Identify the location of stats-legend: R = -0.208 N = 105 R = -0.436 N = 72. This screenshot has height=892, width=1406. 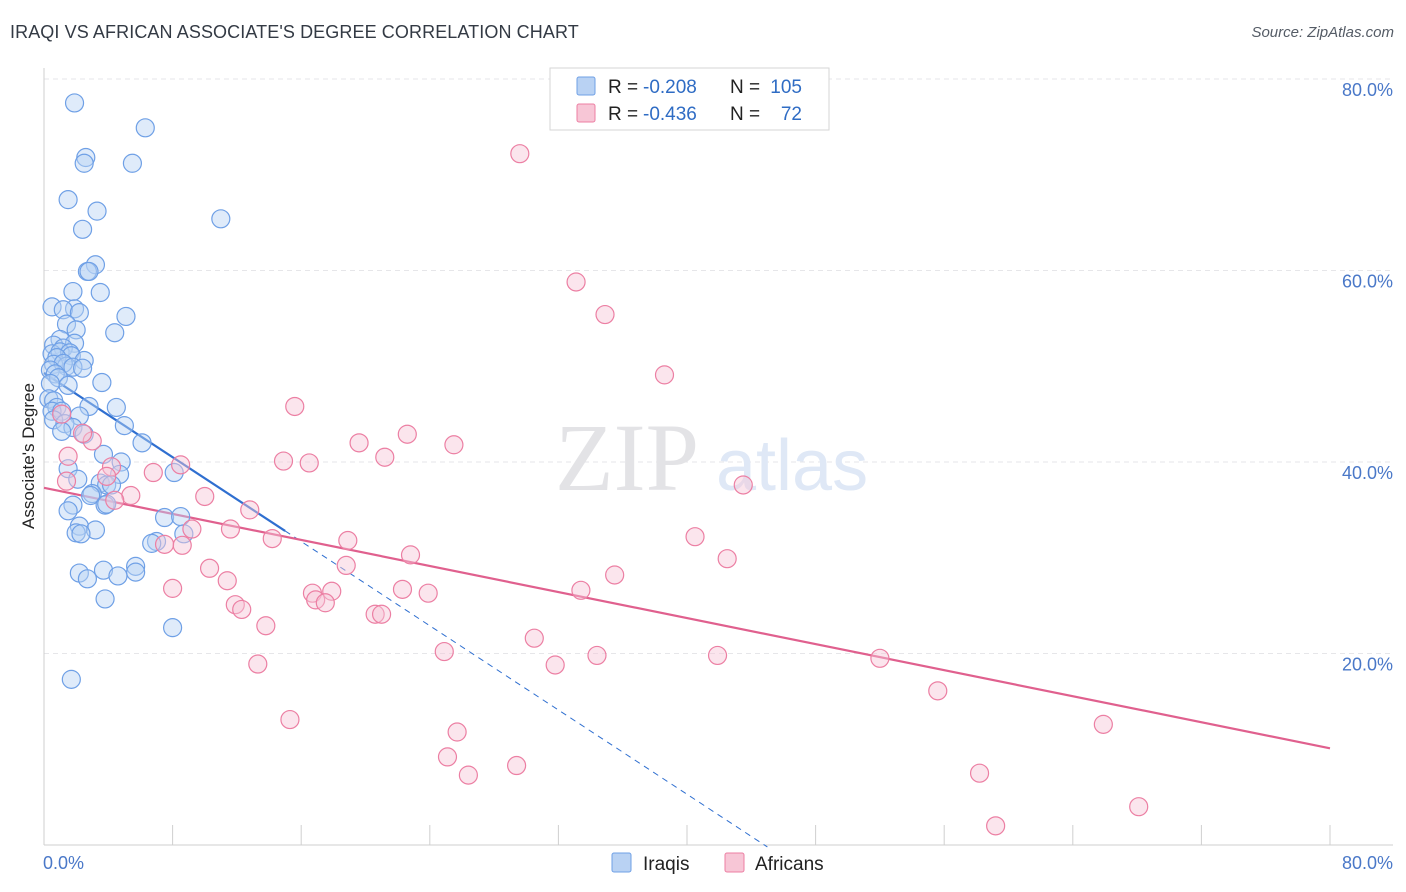
(689, 99).